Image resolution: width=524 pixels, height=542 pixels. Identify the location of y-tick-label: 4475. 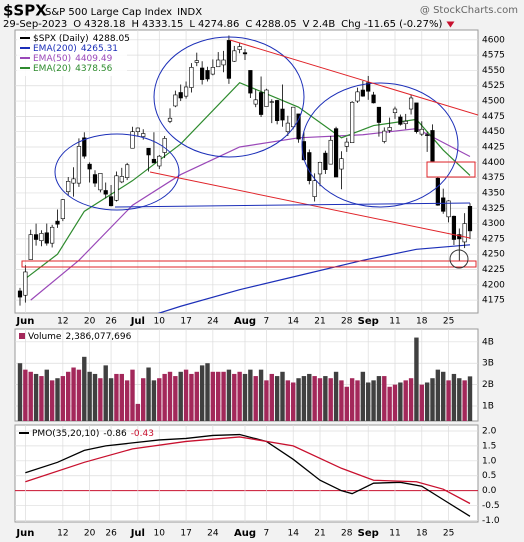
(493, 117).